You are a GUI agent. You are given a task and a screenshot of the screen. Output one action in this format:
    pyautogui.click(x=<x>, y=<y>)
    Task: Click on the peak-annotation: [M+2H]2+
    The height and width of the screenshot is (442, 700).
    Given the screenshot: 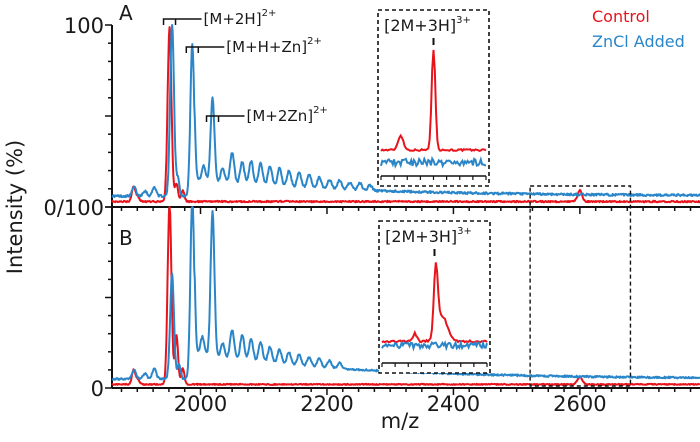 What is the action you would take?
    pyautogui.click(x=219, y=18)
    